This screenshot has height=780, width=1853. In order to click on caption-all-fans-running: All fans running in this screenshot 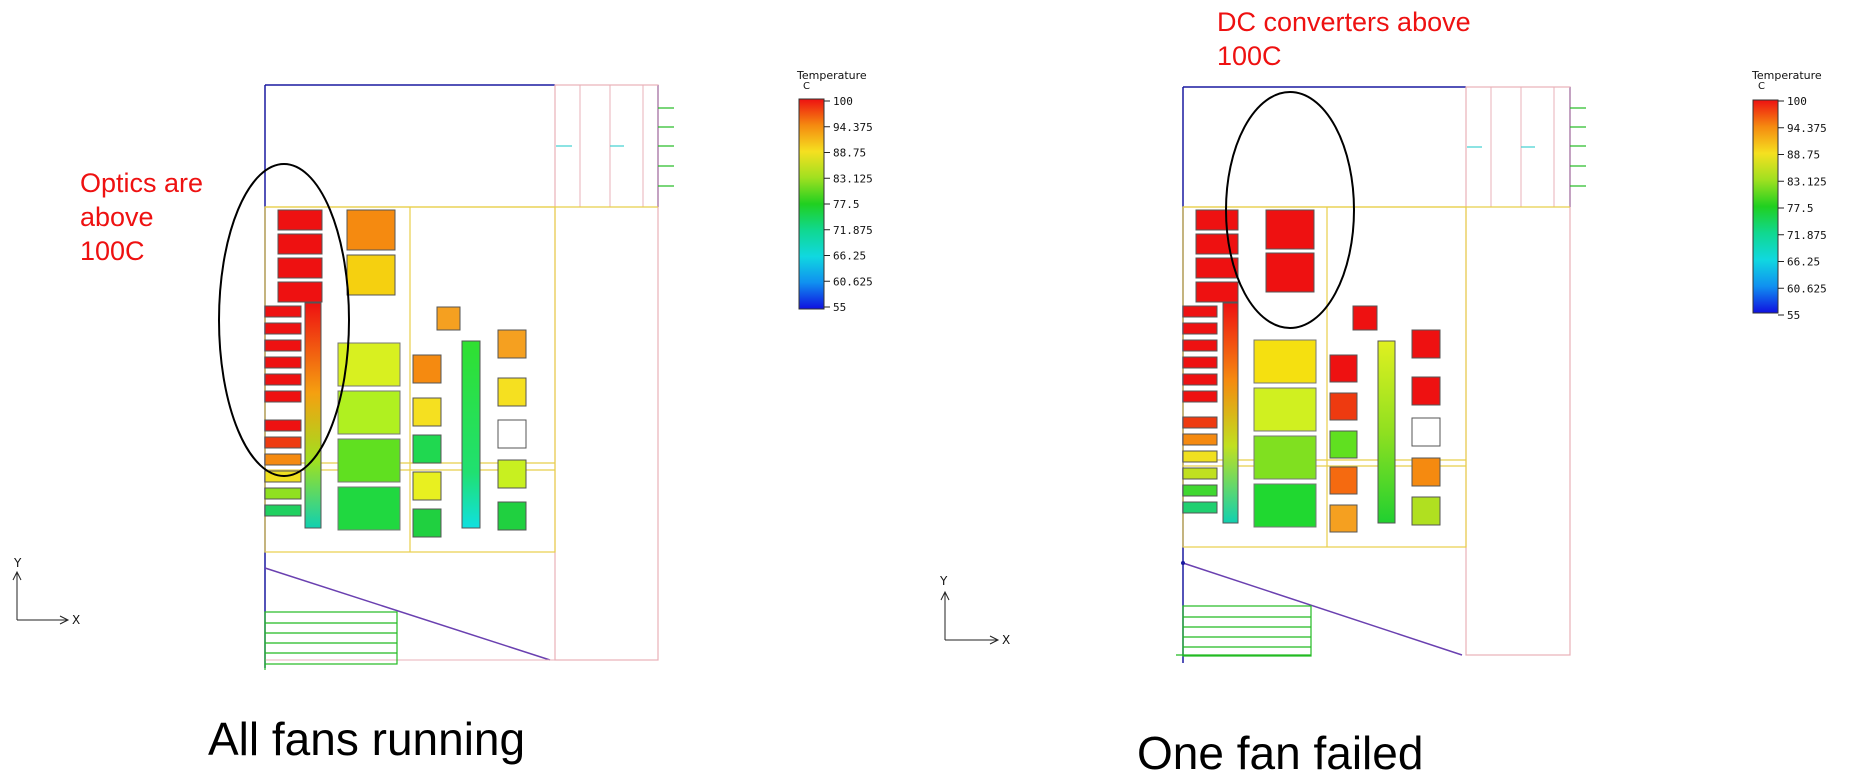, I will do `click(367, 739)`.